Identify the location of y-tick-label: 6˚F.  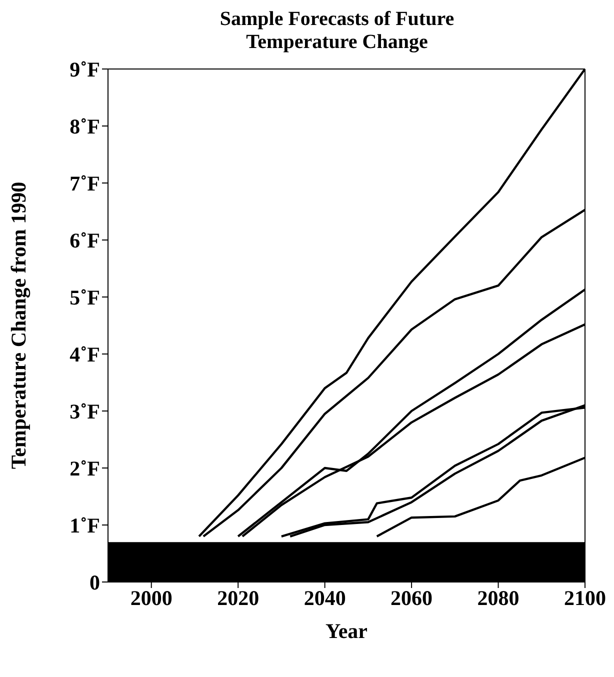
(85, 240).